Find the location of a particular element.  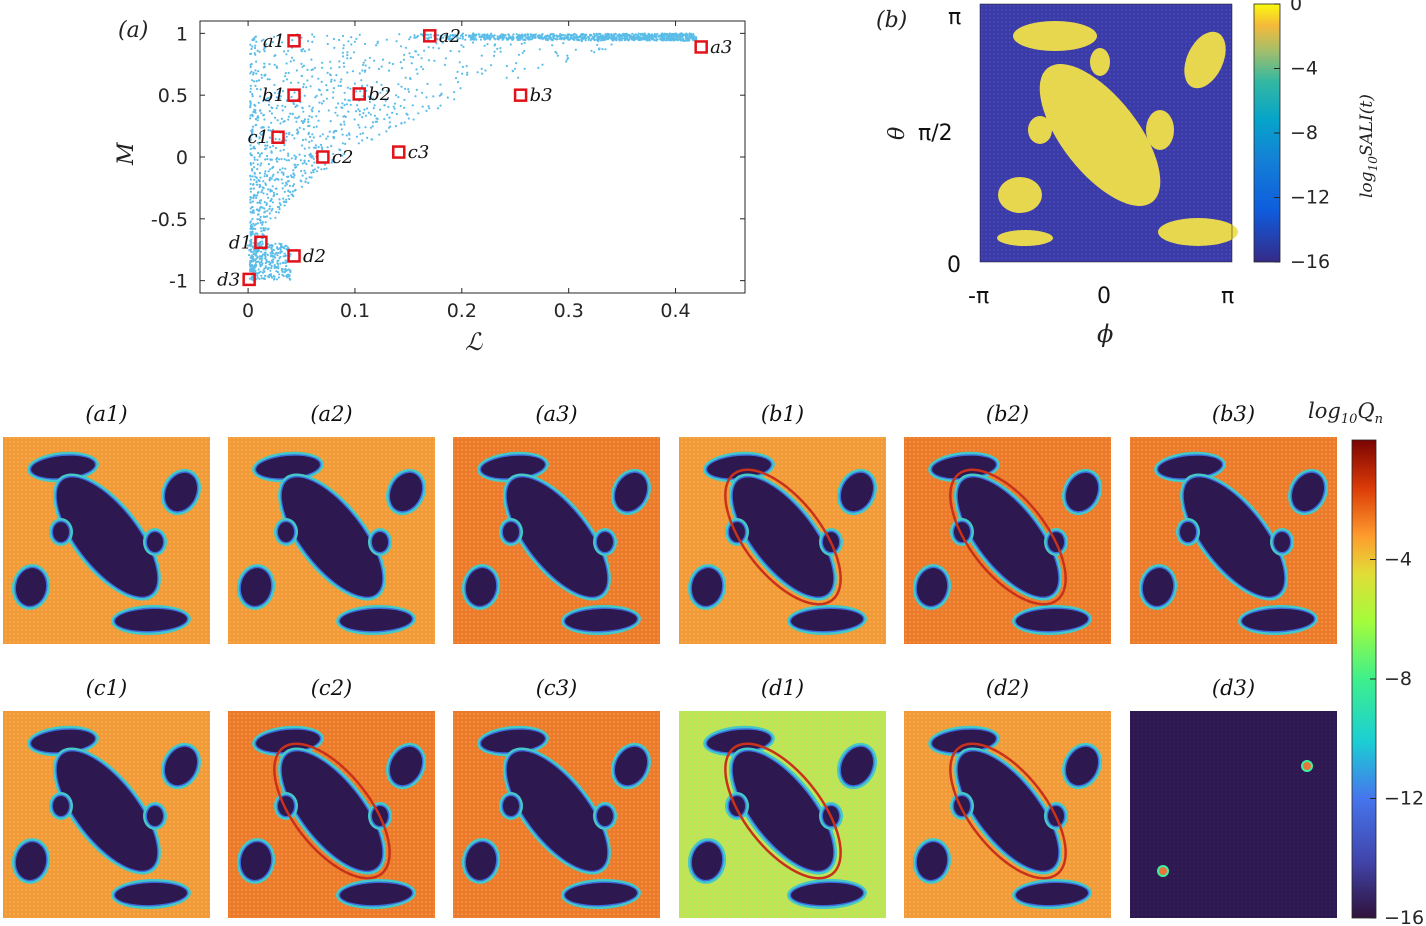

sali-tick-label: −8 is located at coordinates (1304, 133).